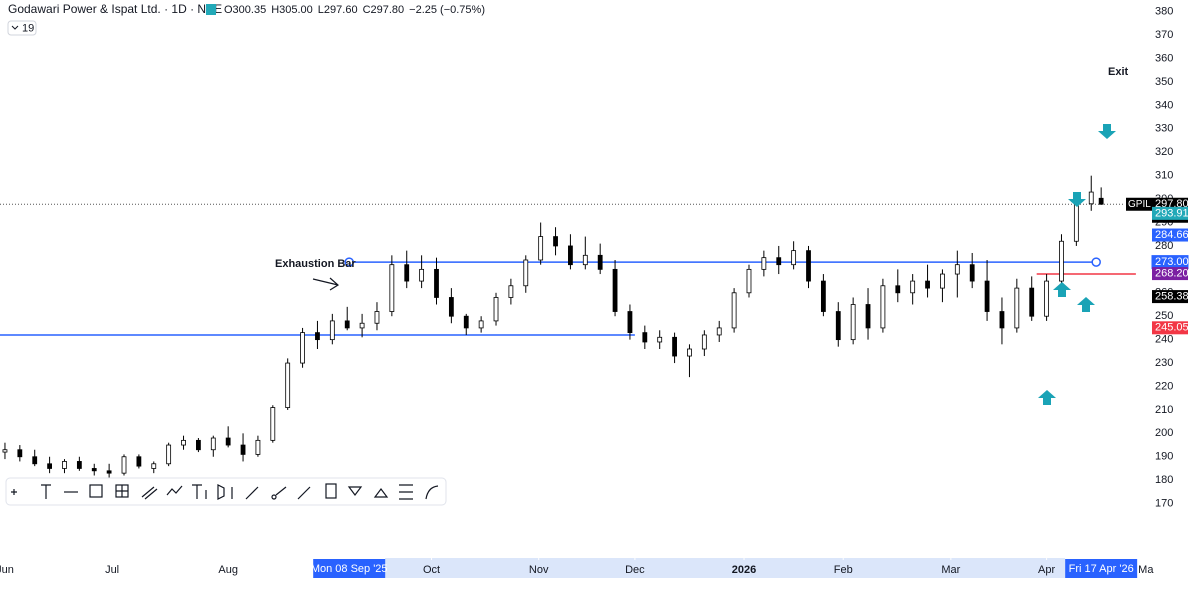 The image size is (1200, 596). I want to click on ohlc-value: O300.35, so click(245, 10).